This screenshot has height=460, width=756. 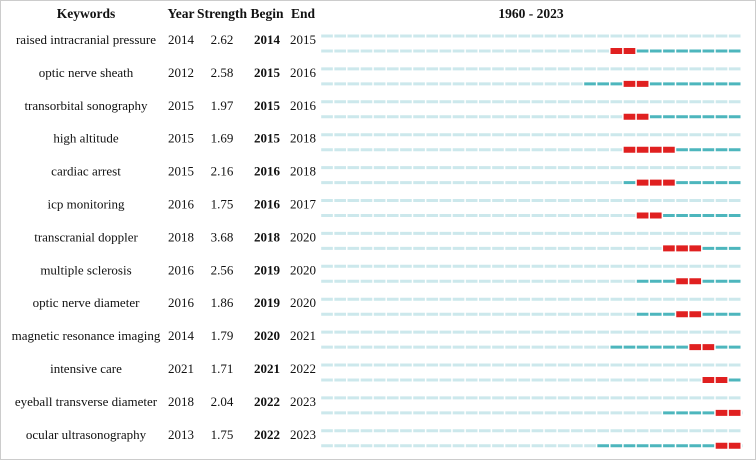 I want to click on keyword: multiple sclerosis, so click(x=85, y=269).